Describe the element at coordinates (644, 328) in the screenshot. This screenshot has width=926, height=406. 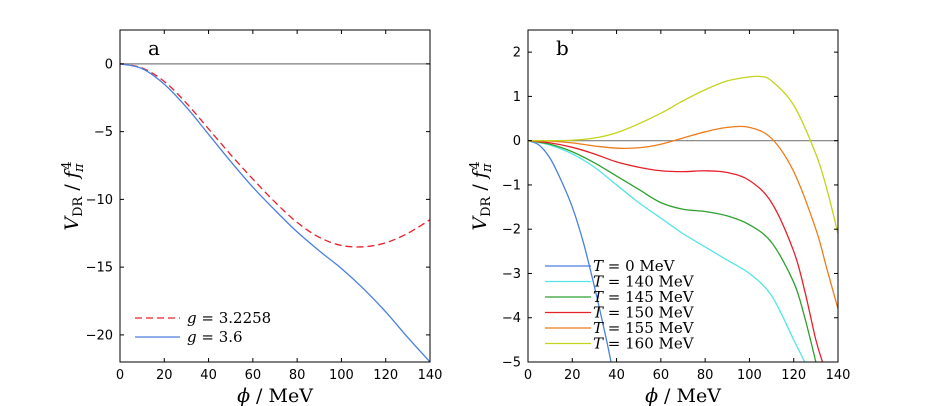
I see `legend-label: T = 155 MeV` at that location.